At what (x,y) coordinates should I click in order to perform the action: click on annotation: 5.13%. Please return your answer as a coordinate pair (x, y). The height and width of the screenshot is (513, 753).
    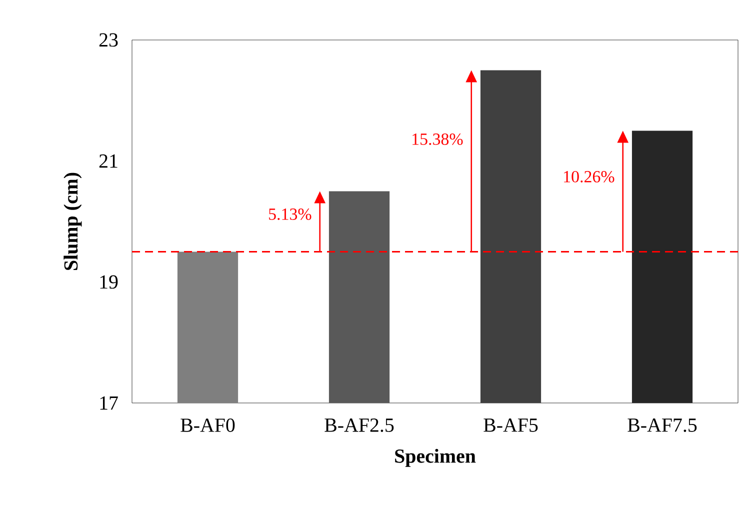
    Looking at the image, I should click on (290, 214).